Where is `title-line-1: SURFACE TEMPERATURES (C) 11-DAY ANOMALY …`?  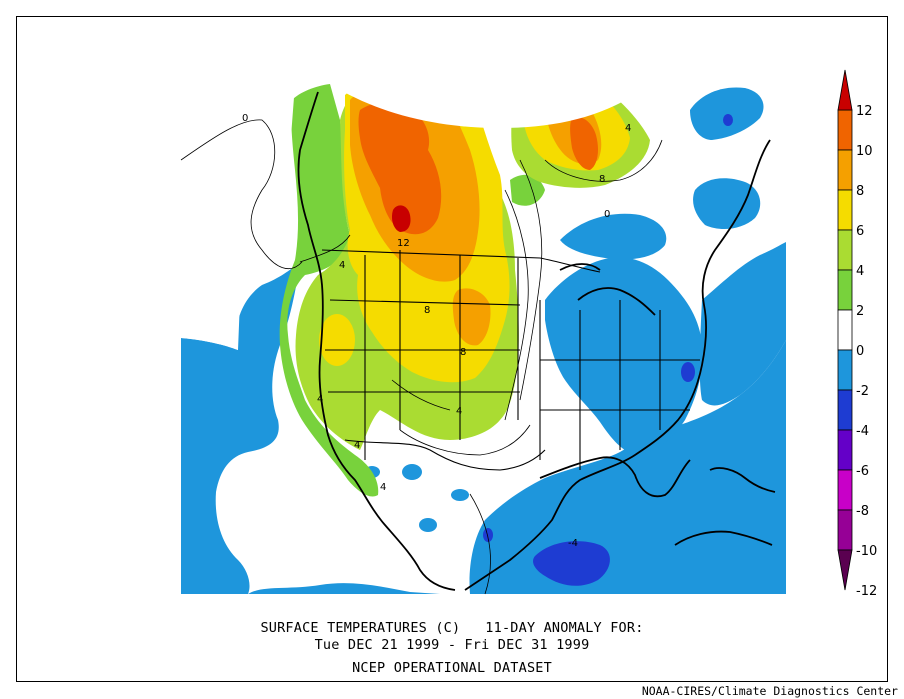 title-line-1: SURFACE TEMPERATURES (C) 11-DAY ANOMALY … is located at coordinates (452, 628).